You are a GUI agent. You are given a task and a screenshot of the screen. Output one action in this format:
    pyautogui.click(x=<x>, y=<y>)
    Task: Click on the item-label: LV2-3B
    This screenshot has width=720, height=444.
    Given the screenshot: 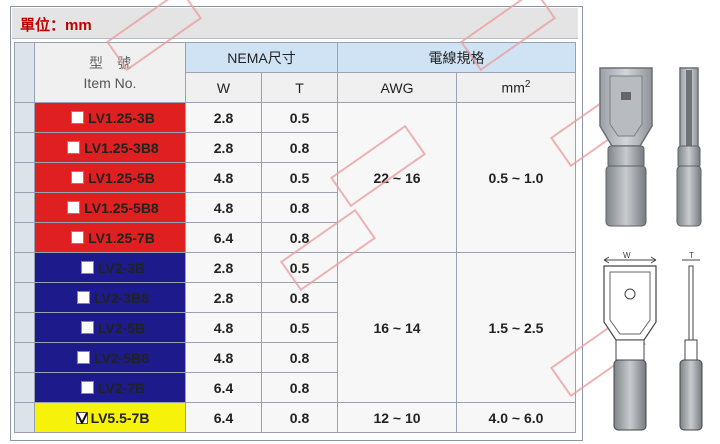 What is the action you would take?
    pyautogui.click(x=121, y=267)
    